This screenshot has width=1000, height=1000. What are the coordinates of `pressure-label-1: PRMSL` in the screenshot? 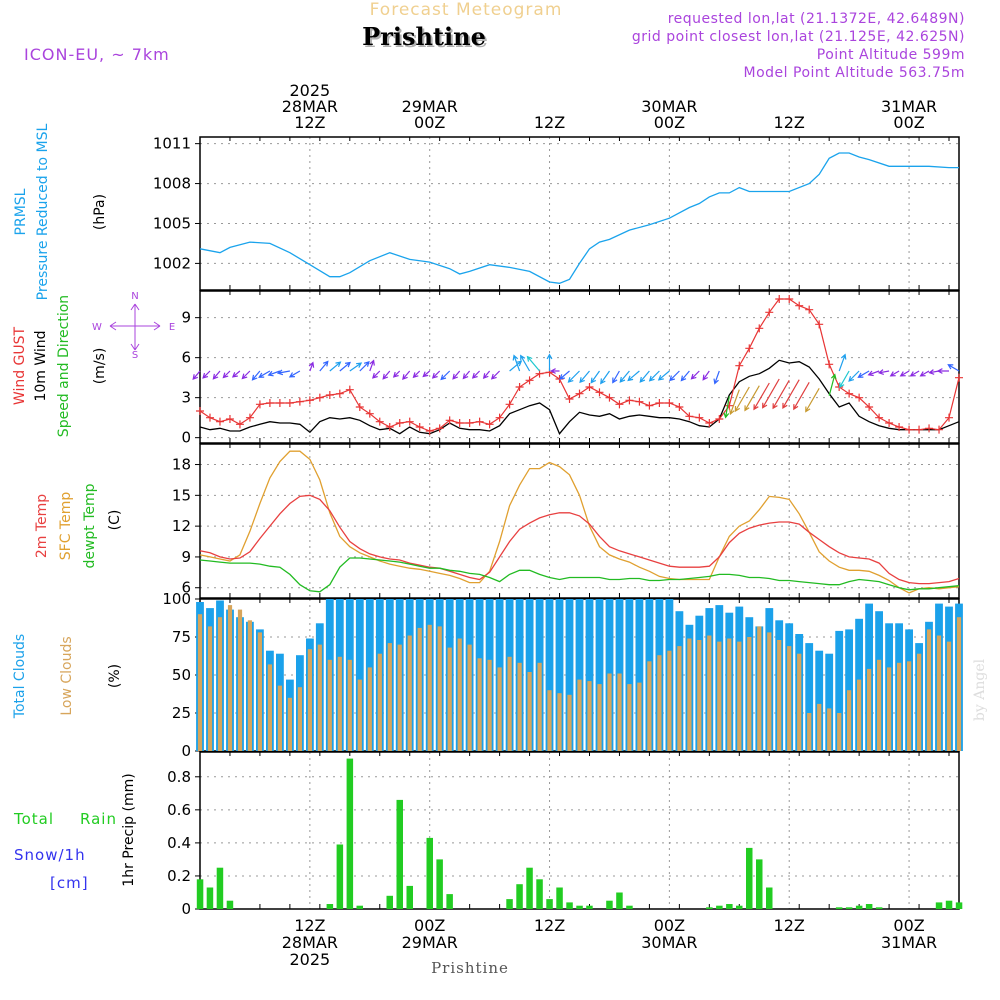 It's located at (21, 211).